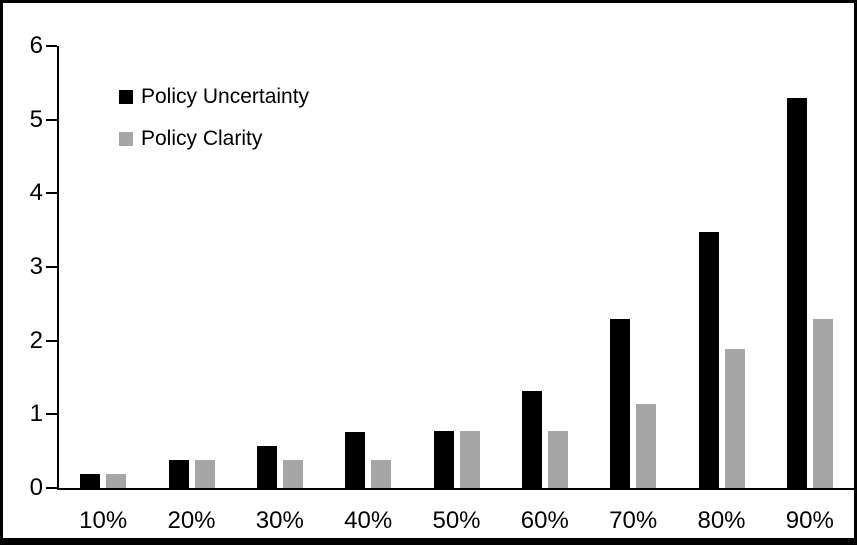  Describe the element at coordinates (822, 403) in the screenshot. I see `bar-policy-clarity-90%` at that location.